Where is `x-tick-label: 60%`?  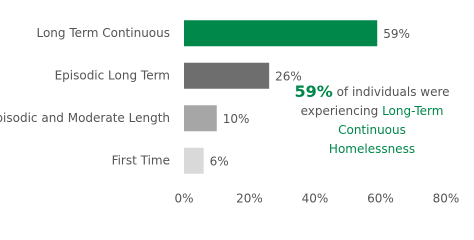 x-tick-label: 60% is located at coordinates (380, 199).